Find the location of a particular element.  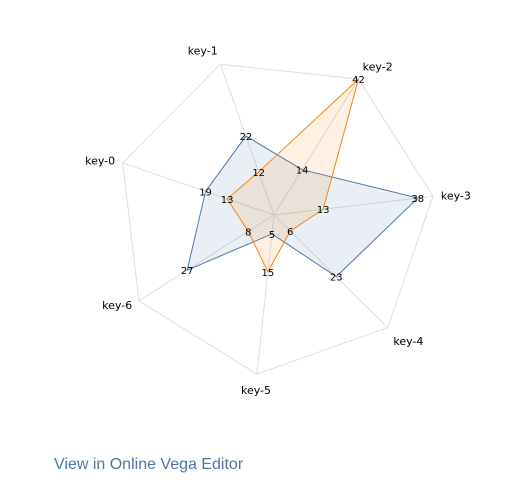

axis-label-key-3: key-3 is located at coordinates (456, 195).